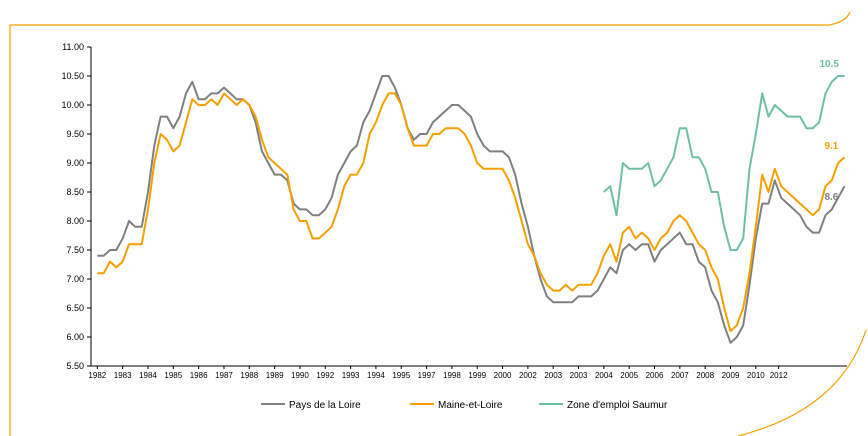  I want to click on y-tick-label: 8.50, so click(75, 192).